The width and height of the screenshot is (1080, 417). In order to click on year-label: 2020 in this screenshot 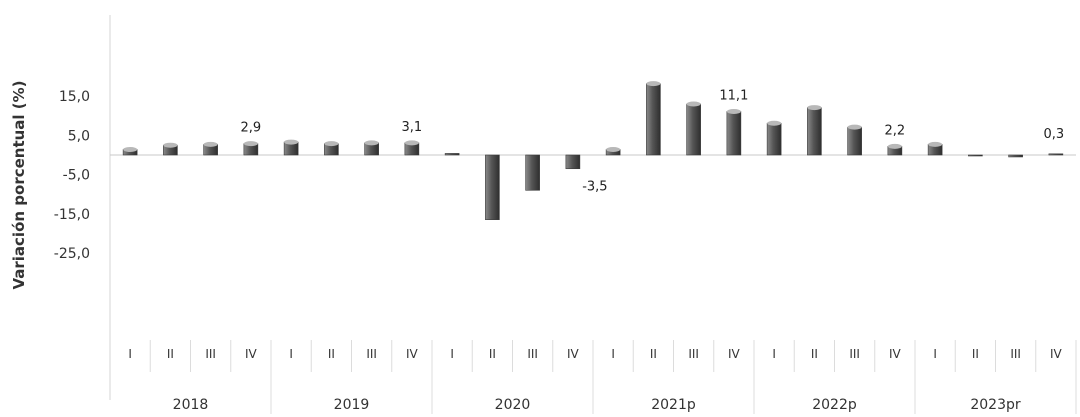, I will do `click(513, 405)`.